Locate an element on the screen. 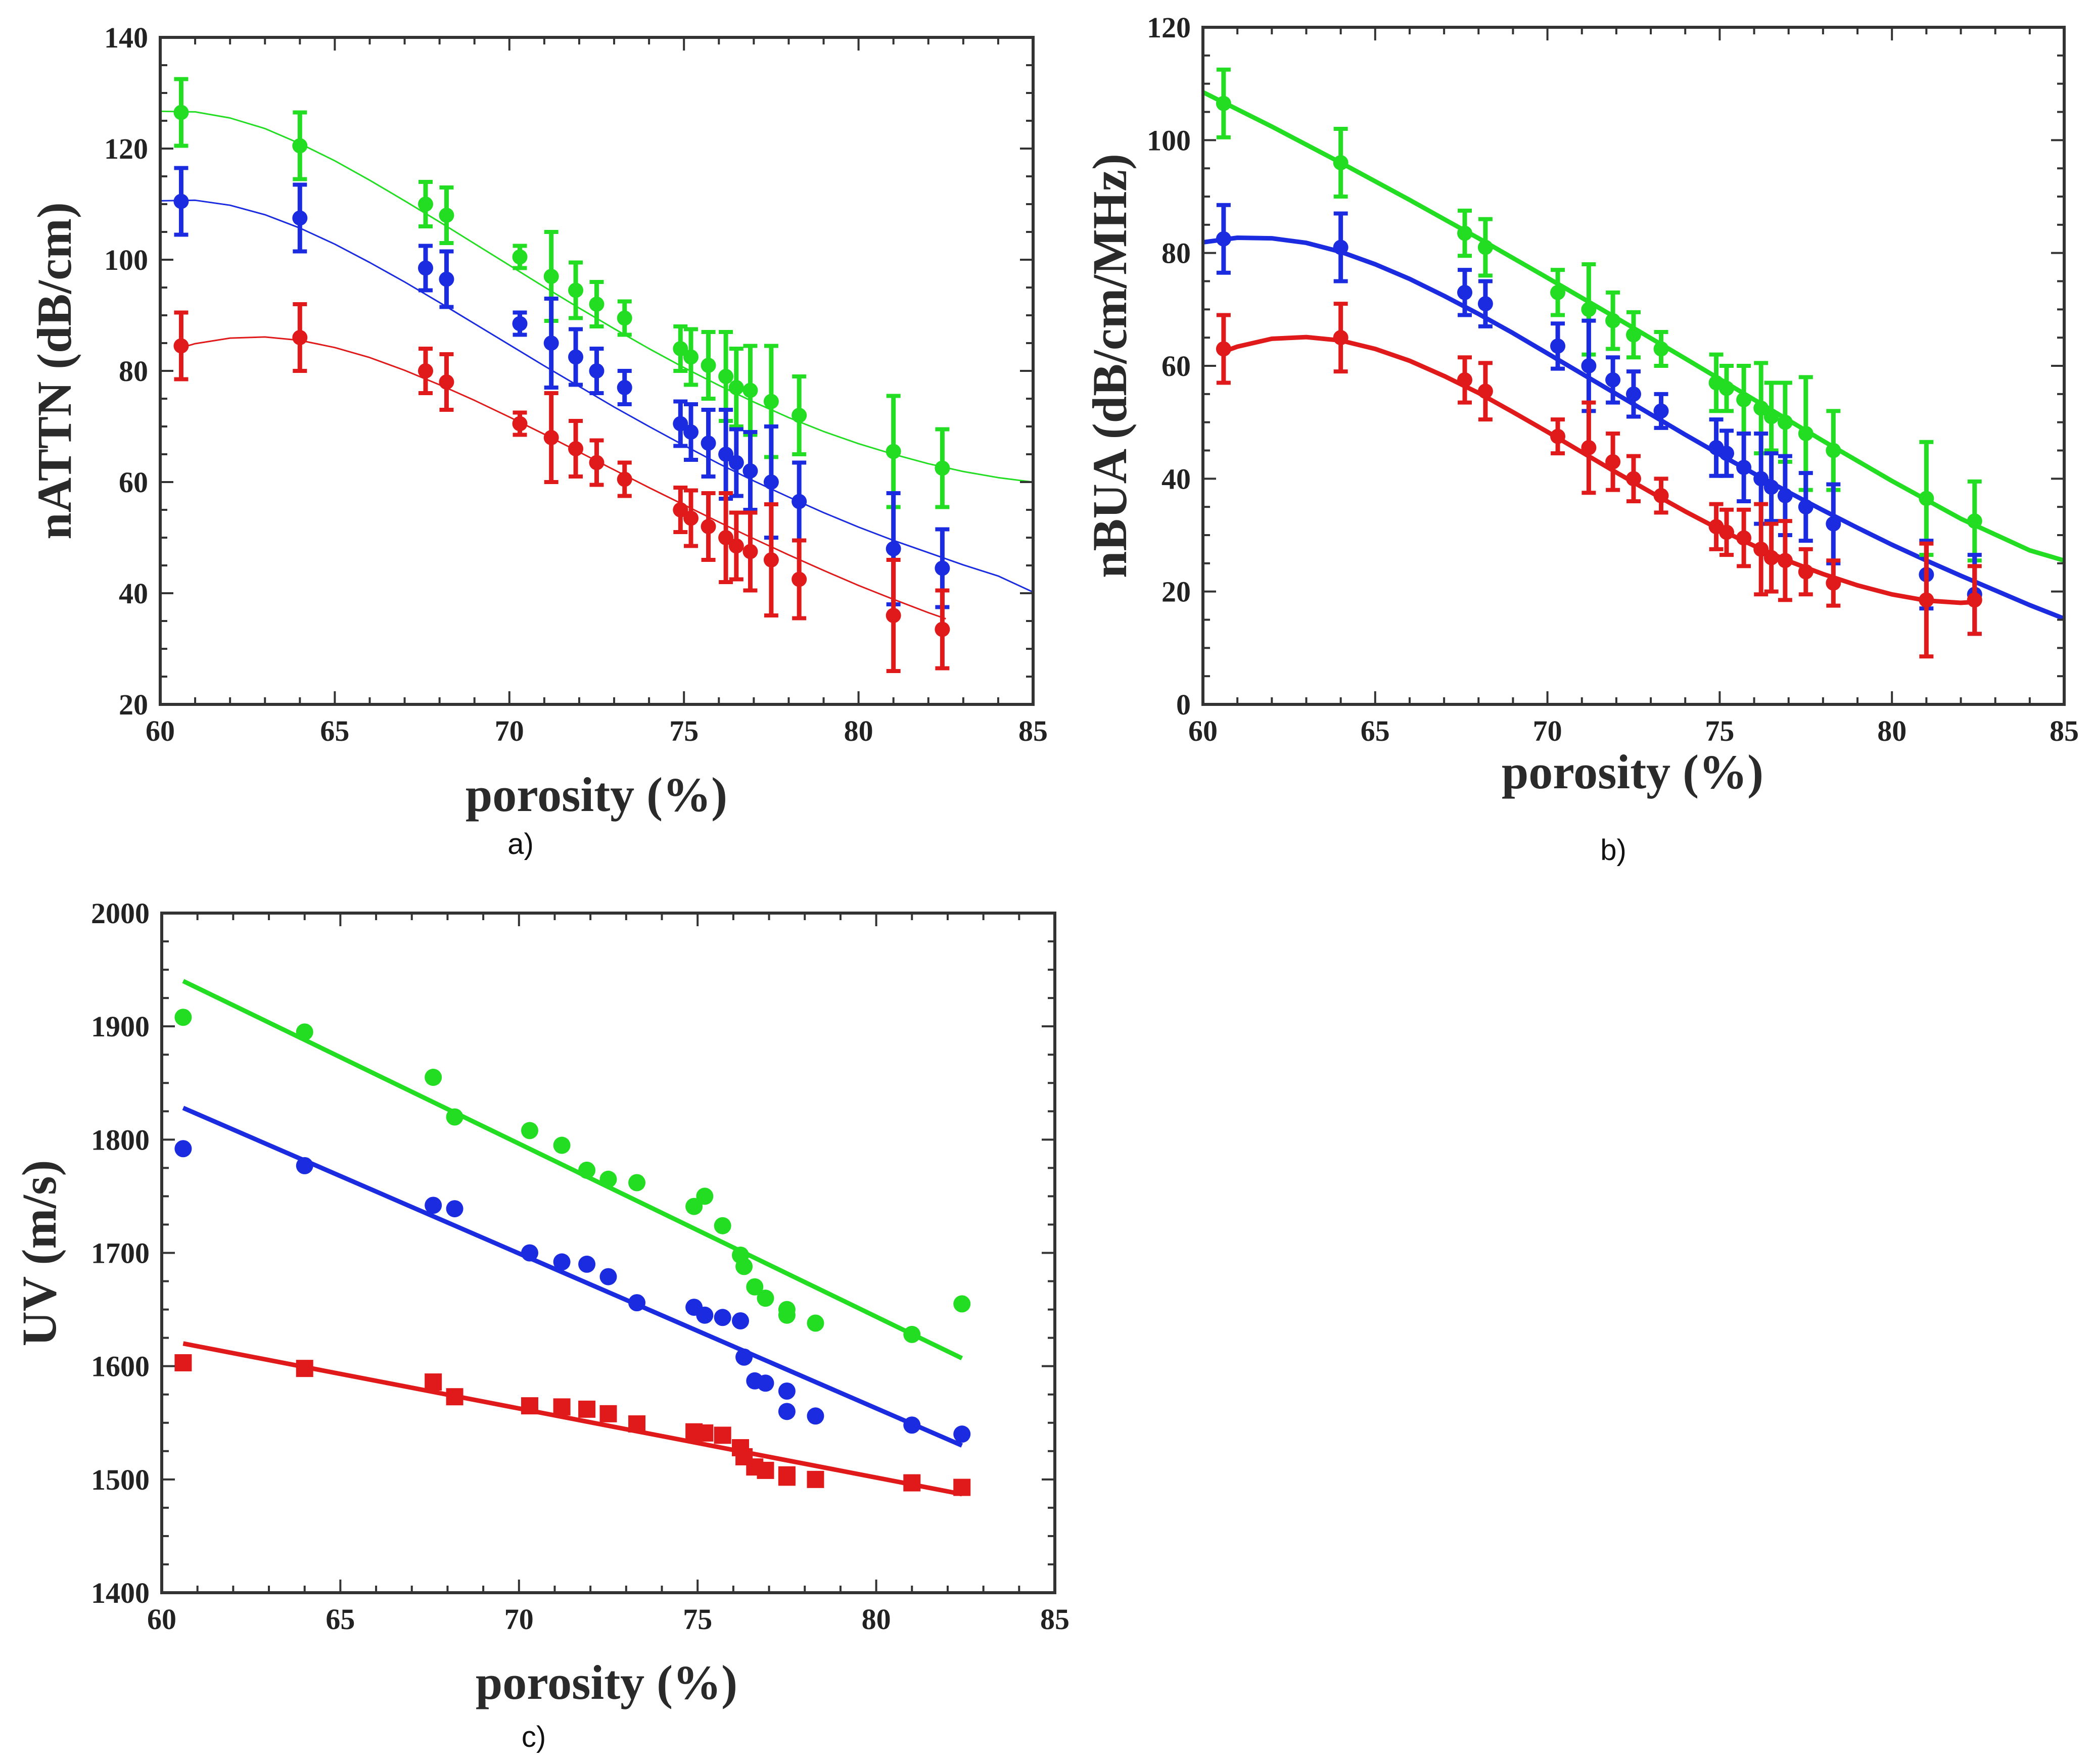  panel-b-y-tick-label: 80 is located at coordinates (1176, 254).